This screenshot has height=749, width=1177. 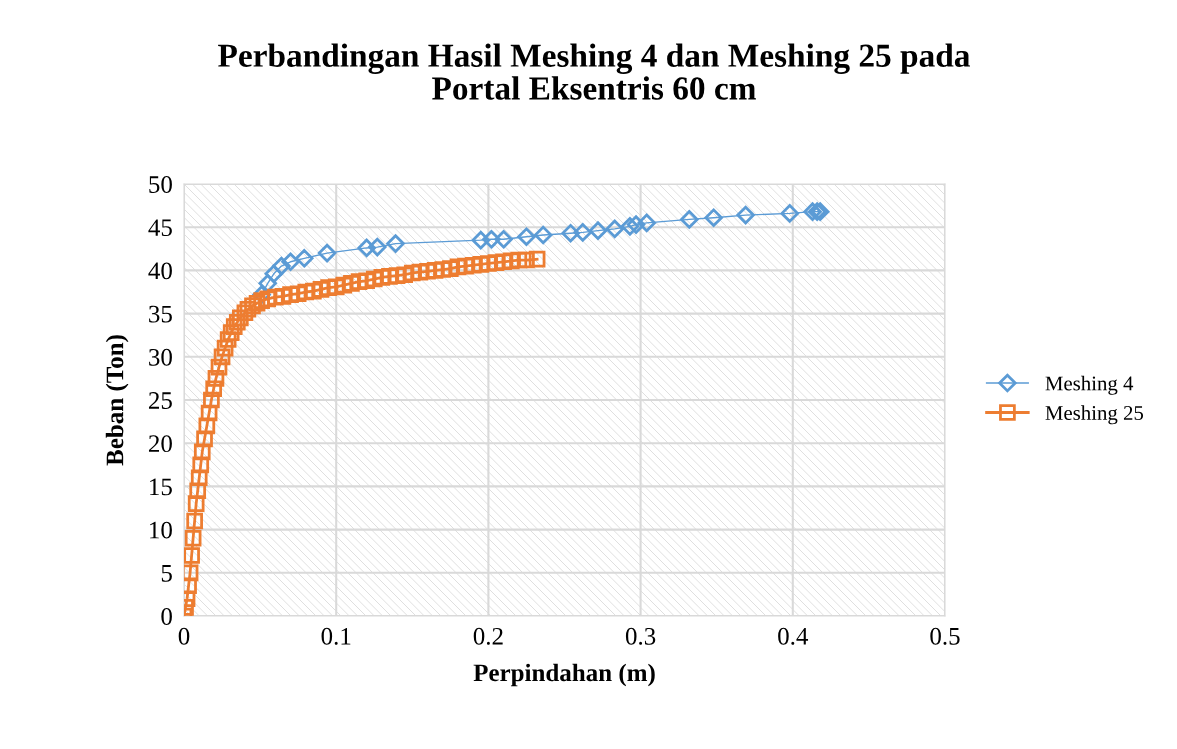 What do you see at coordinates (488, 636) in the screenshot?
I see `x-tick-label: 0.2` at bounding box center [488, 636].